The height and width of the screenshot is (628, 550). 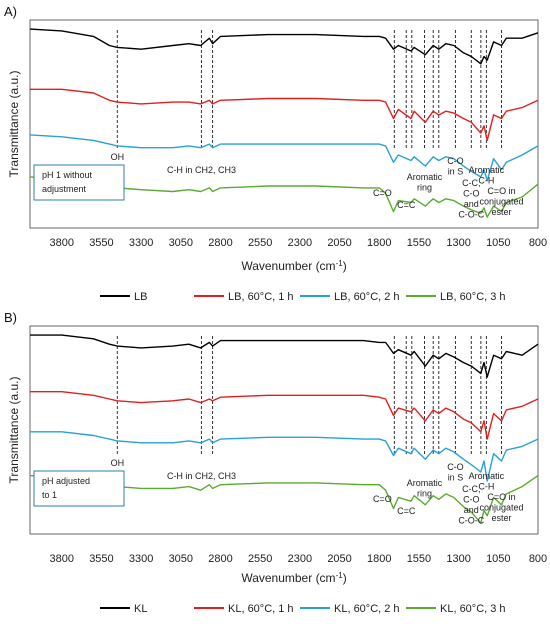 I want to click on legend-entry: KL, so click(x=140, y=609).